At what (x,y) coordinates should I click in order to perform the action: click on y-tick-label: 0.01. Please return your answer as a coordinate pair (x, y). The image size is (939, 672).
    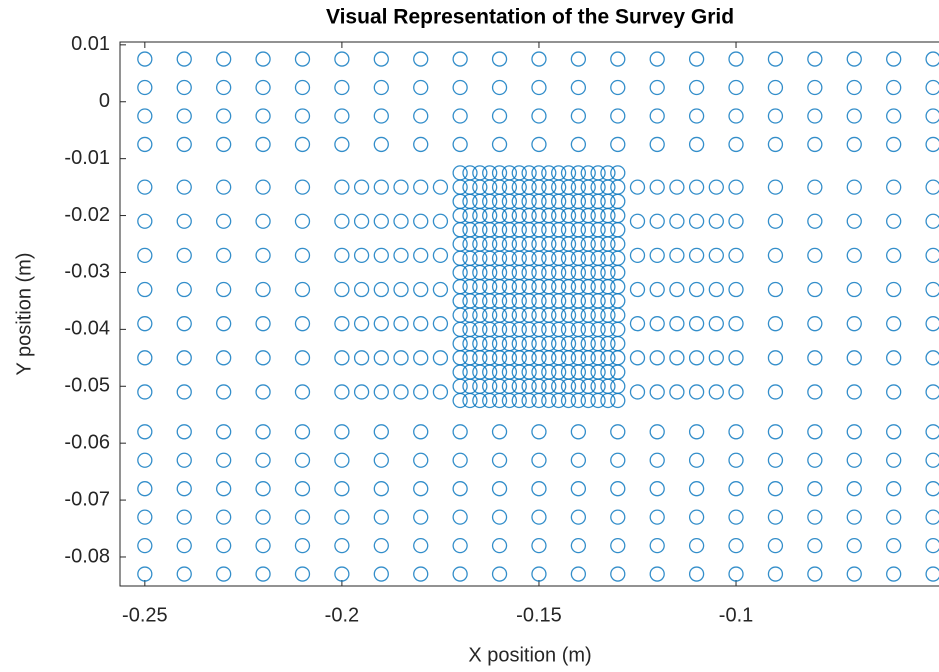
    Looking at the image, I should click on (90, 44).